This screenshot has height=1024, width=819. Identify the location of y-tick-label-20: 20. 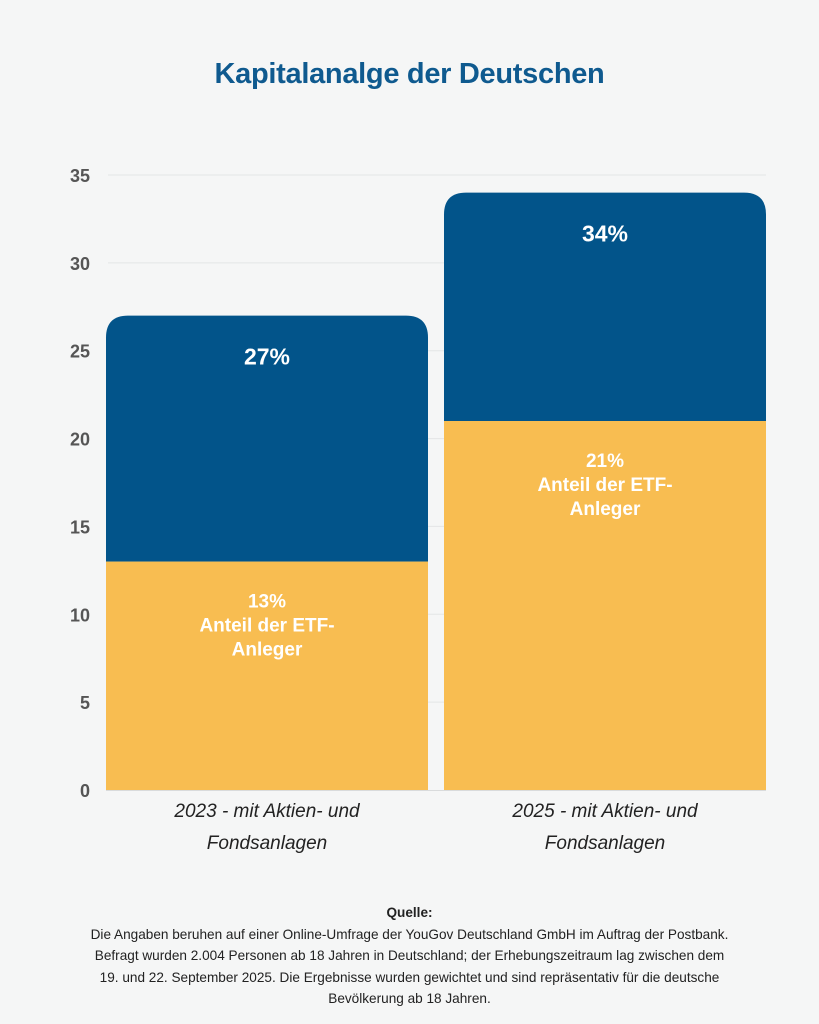
(80, 440).